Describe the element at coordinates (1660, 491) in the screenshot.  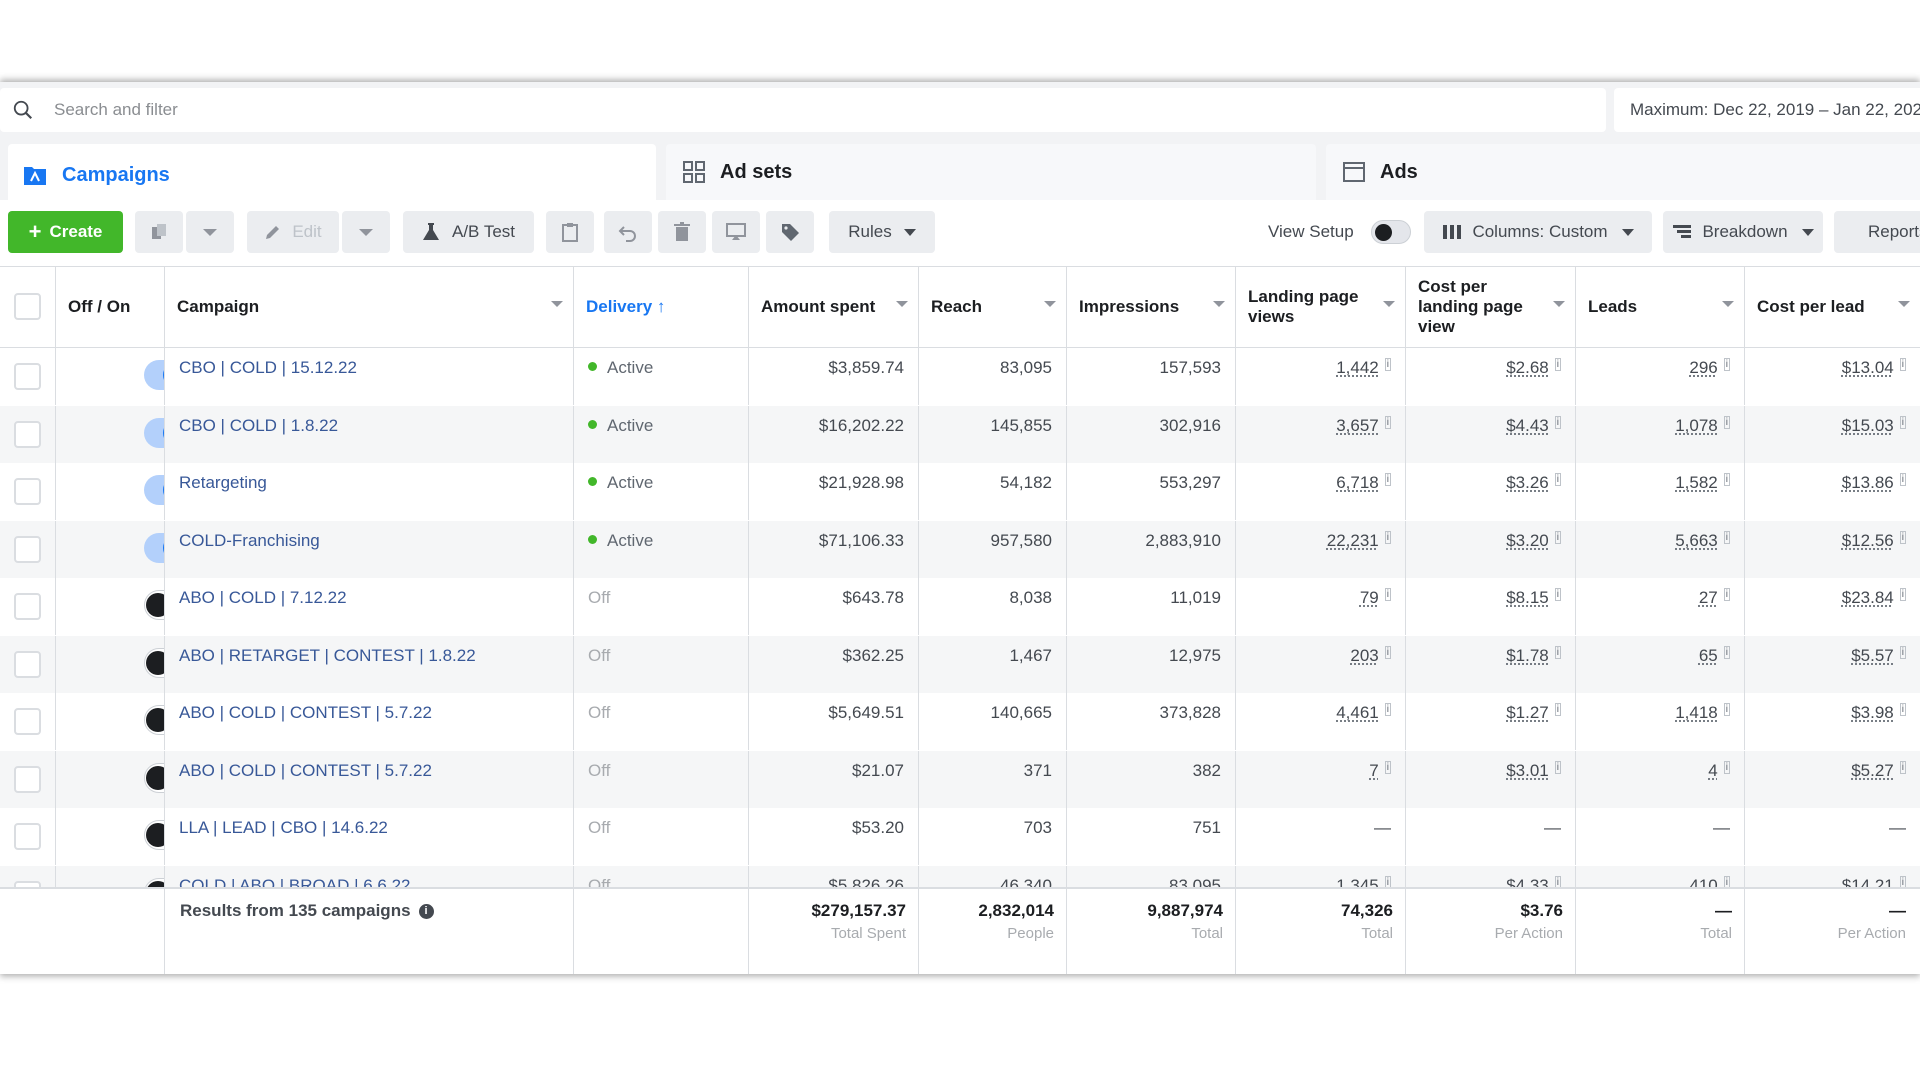
I see `cell-leads: 1,582 i` at that location.